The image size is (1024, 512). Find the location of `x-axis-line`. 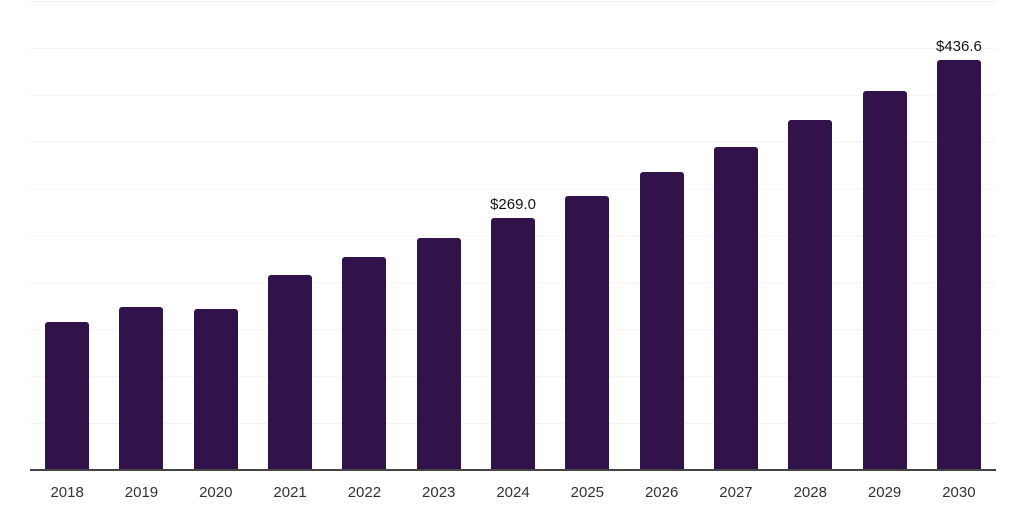

x-axis-line is located at coordinates (513, 470).